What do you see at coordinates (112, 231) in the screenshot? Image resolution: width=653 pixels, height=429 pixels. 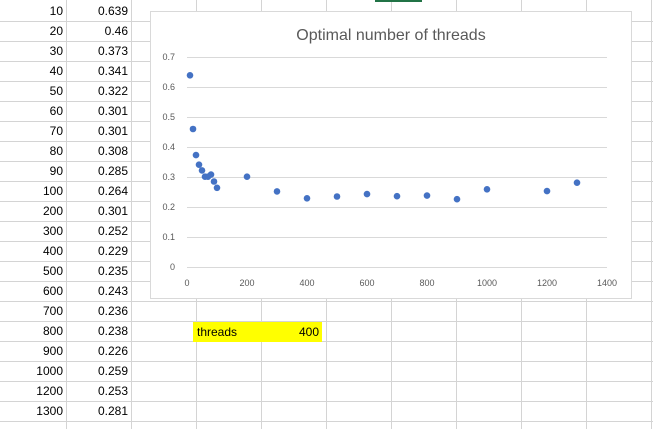 I see `time-cell: 0.252` at bounding box center [112, 231].